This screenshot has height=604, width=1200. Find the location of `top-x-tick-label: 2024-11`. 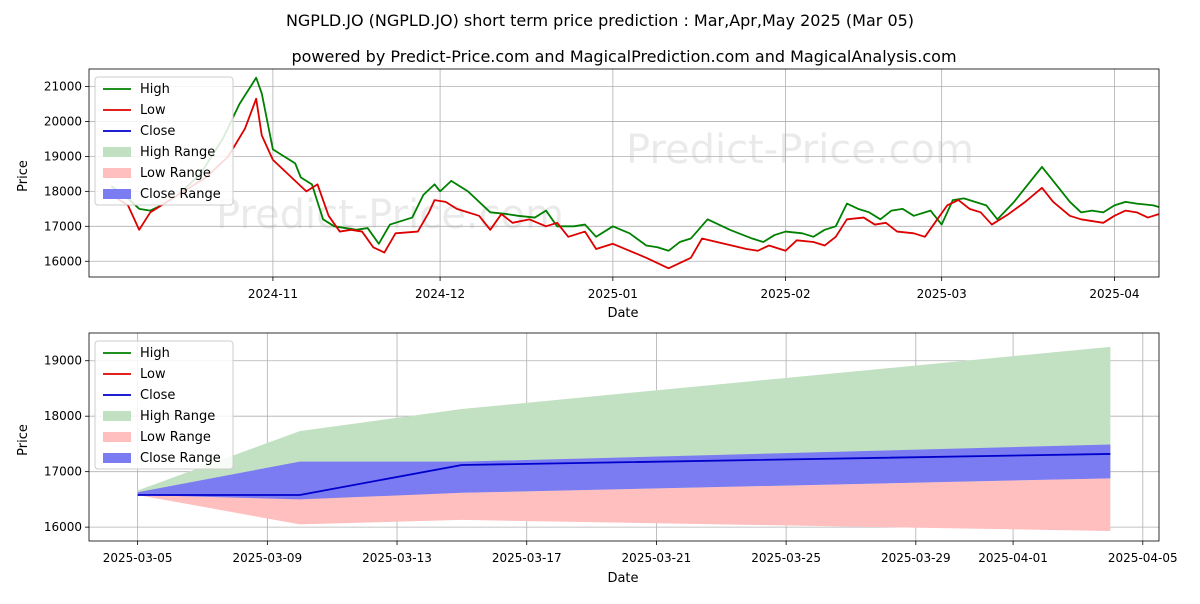

top-x-tick-label: 2024-11 is located at coordinates (273, 294).